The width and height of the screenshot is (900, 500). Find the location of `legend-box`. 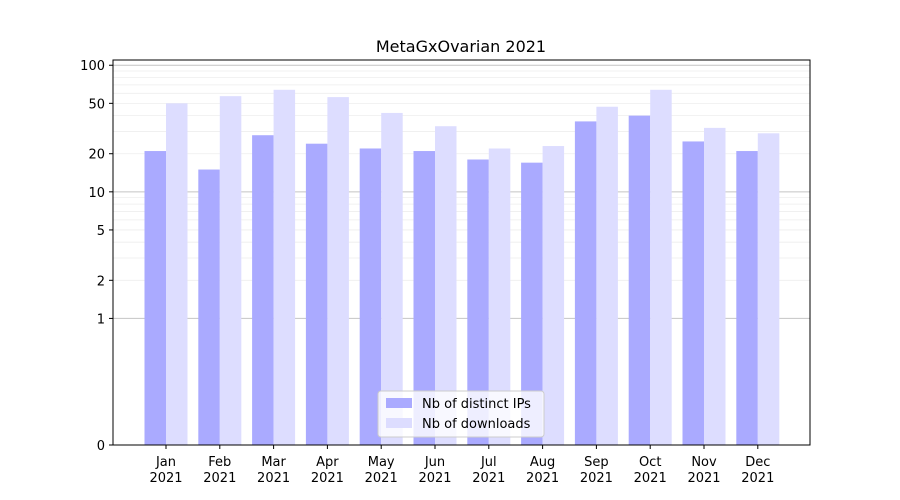

legend-box is located at coordinates (461, 414).